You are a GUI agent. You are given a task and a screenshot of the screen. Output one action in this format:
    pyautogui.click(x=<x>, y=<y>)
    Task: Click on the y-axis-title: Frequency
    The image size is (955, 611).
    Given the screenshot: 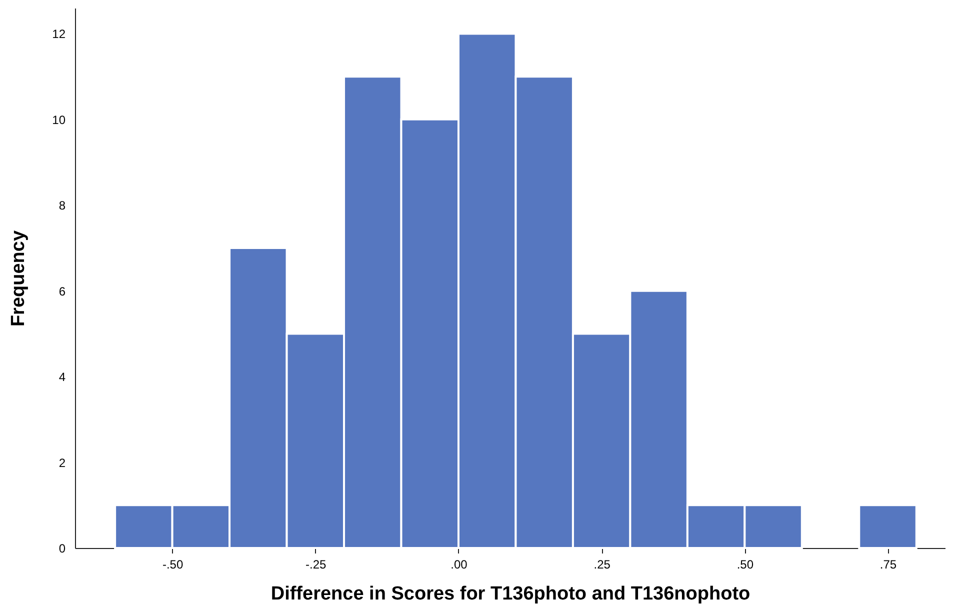 What is the action you would take?
    pyautogui.click(x=19, y=278)
    